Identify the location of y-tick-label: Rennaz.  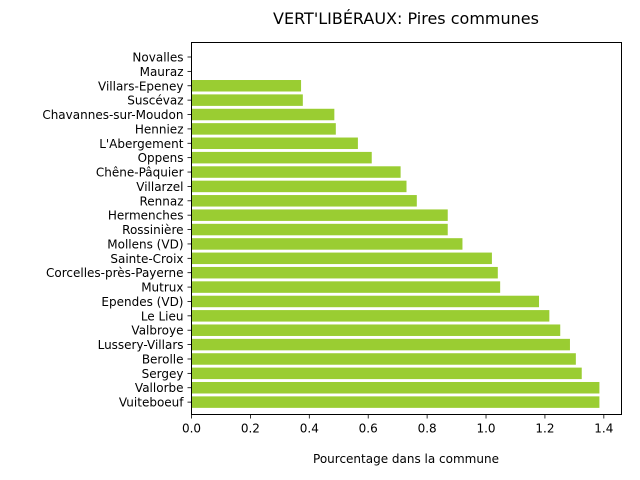
(161, 201).